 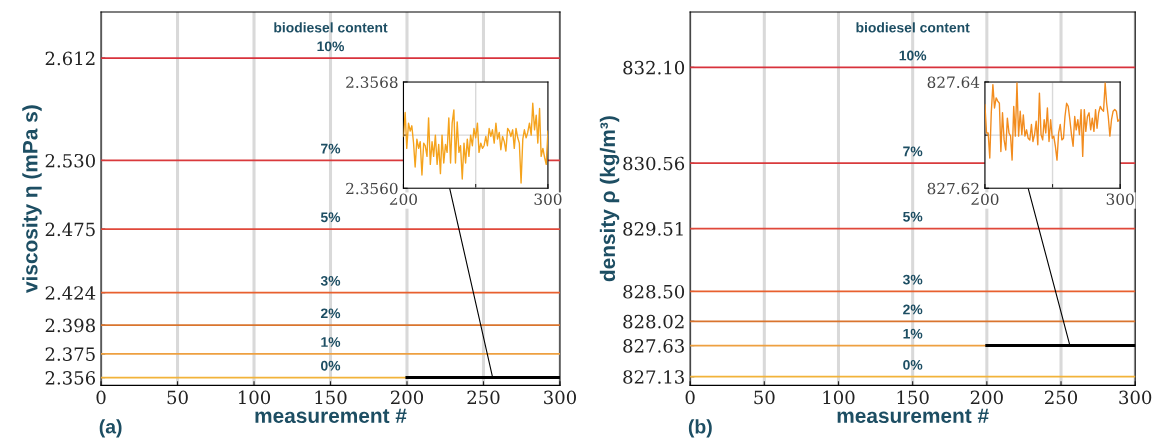 I want to click on y-tick-label: 2.424, so click(x=70, y=293).